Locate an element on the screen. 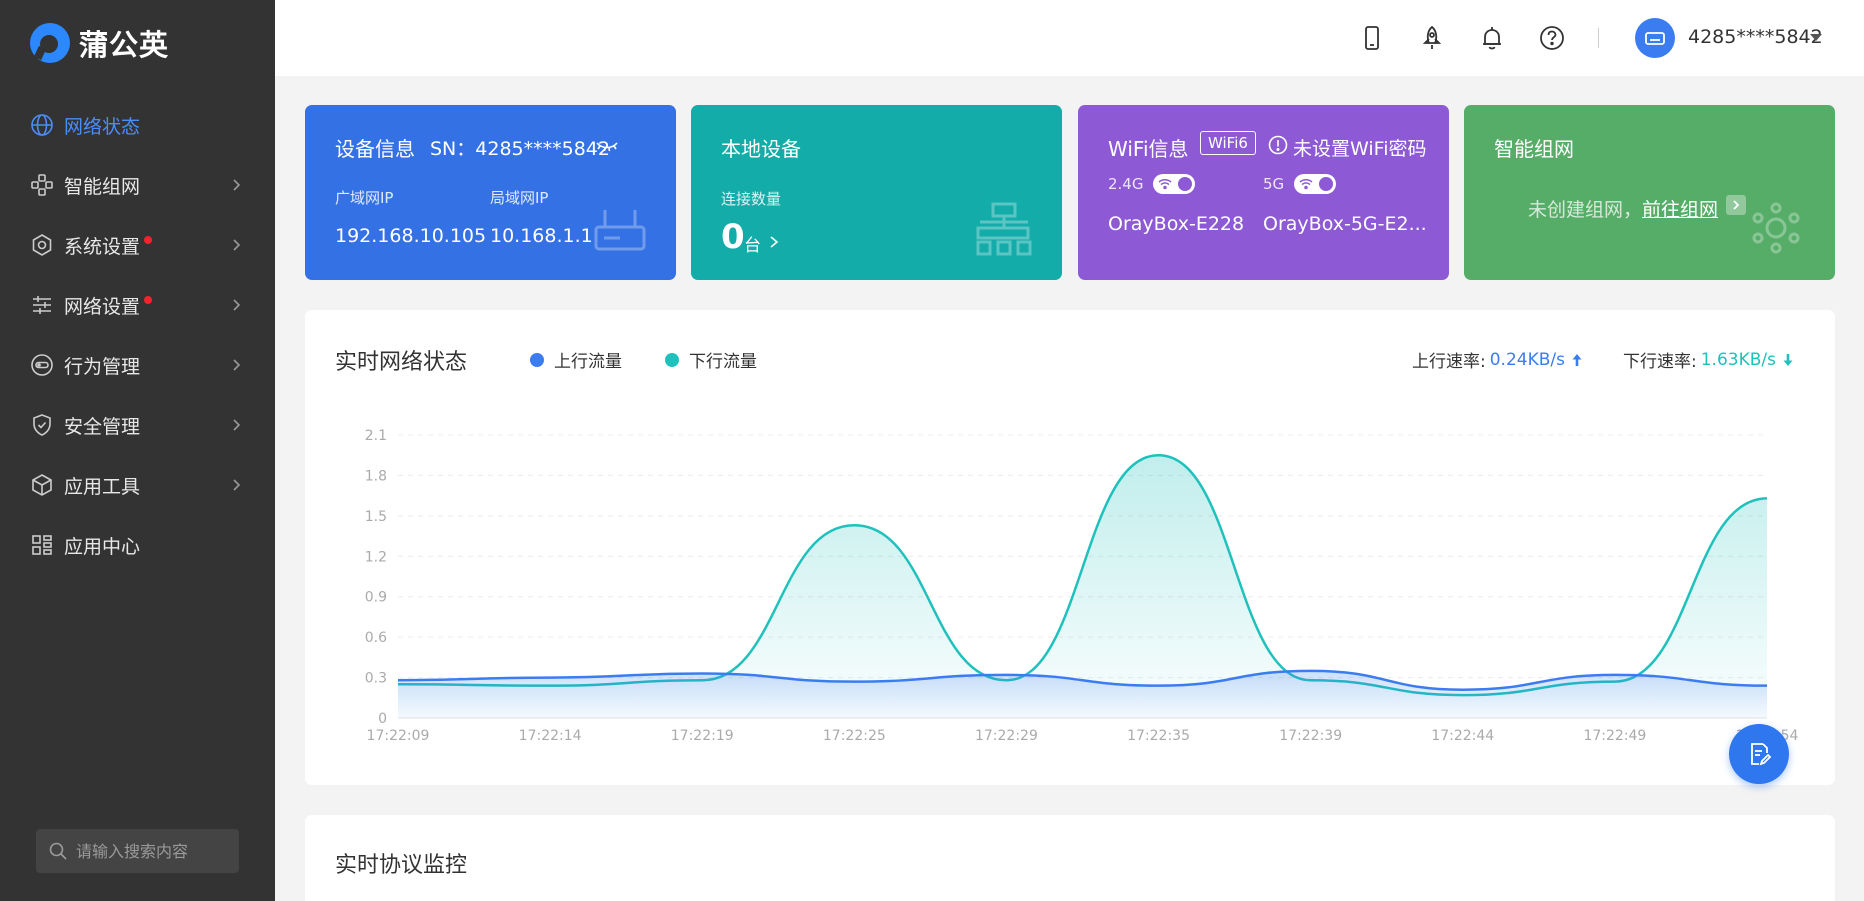 This screenshot has width=1864, height=901. help-icon is located at coordinates (1552, 38).